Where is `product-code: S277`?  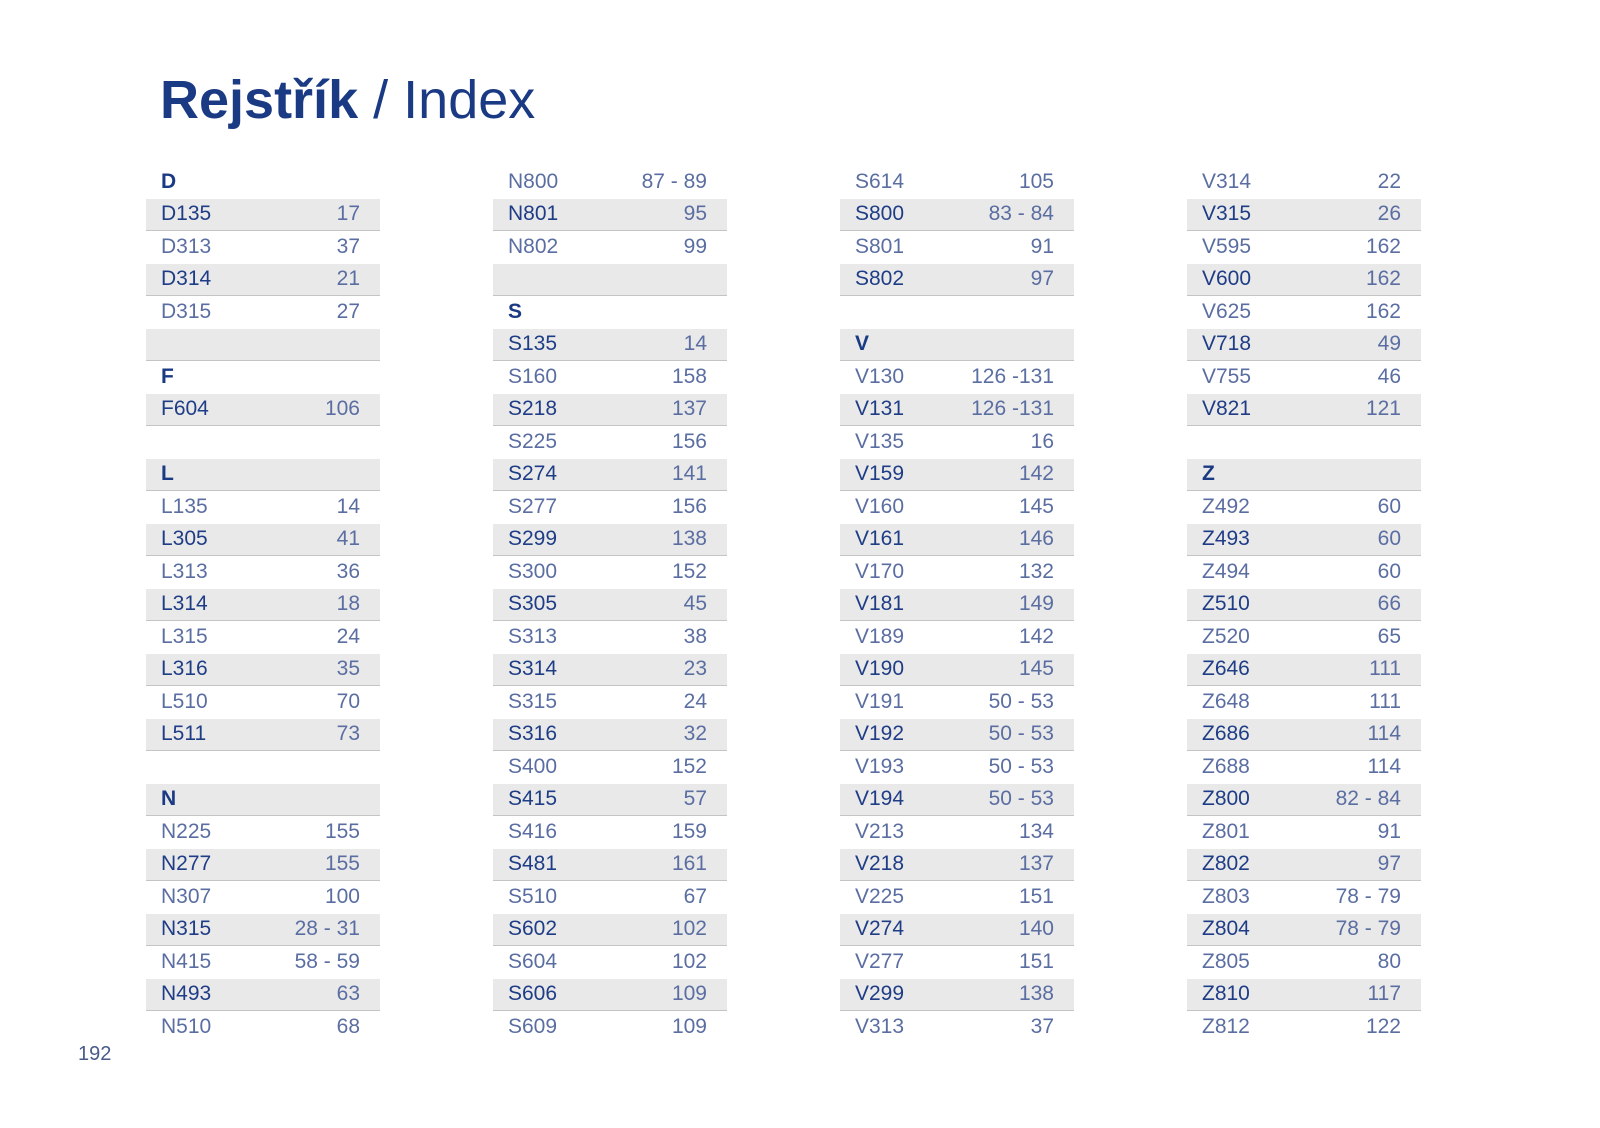
product-code: S277 is located at coordinates (533, 507).